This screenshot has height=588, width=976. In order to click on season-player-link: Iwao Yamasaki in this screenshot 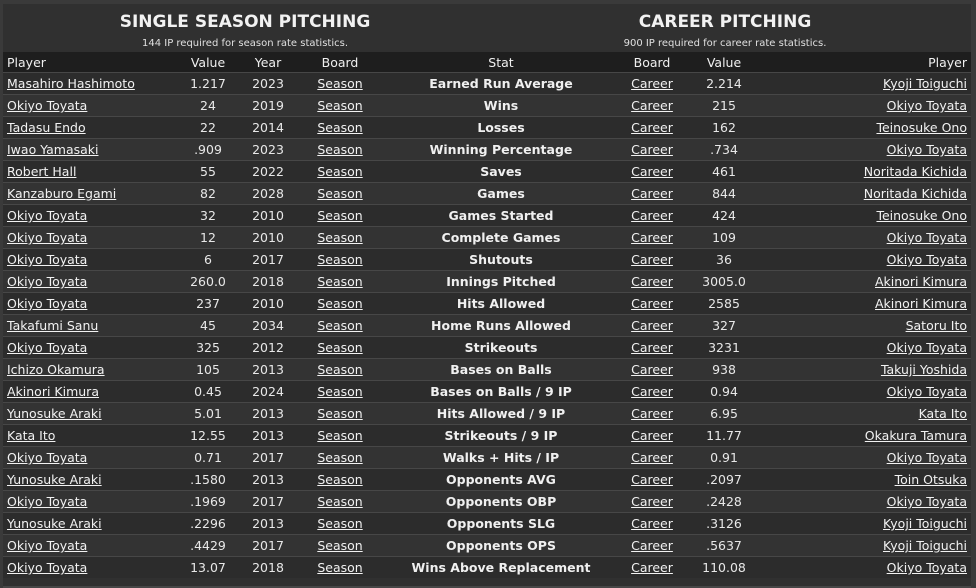, I will do `click(53, 149)`.